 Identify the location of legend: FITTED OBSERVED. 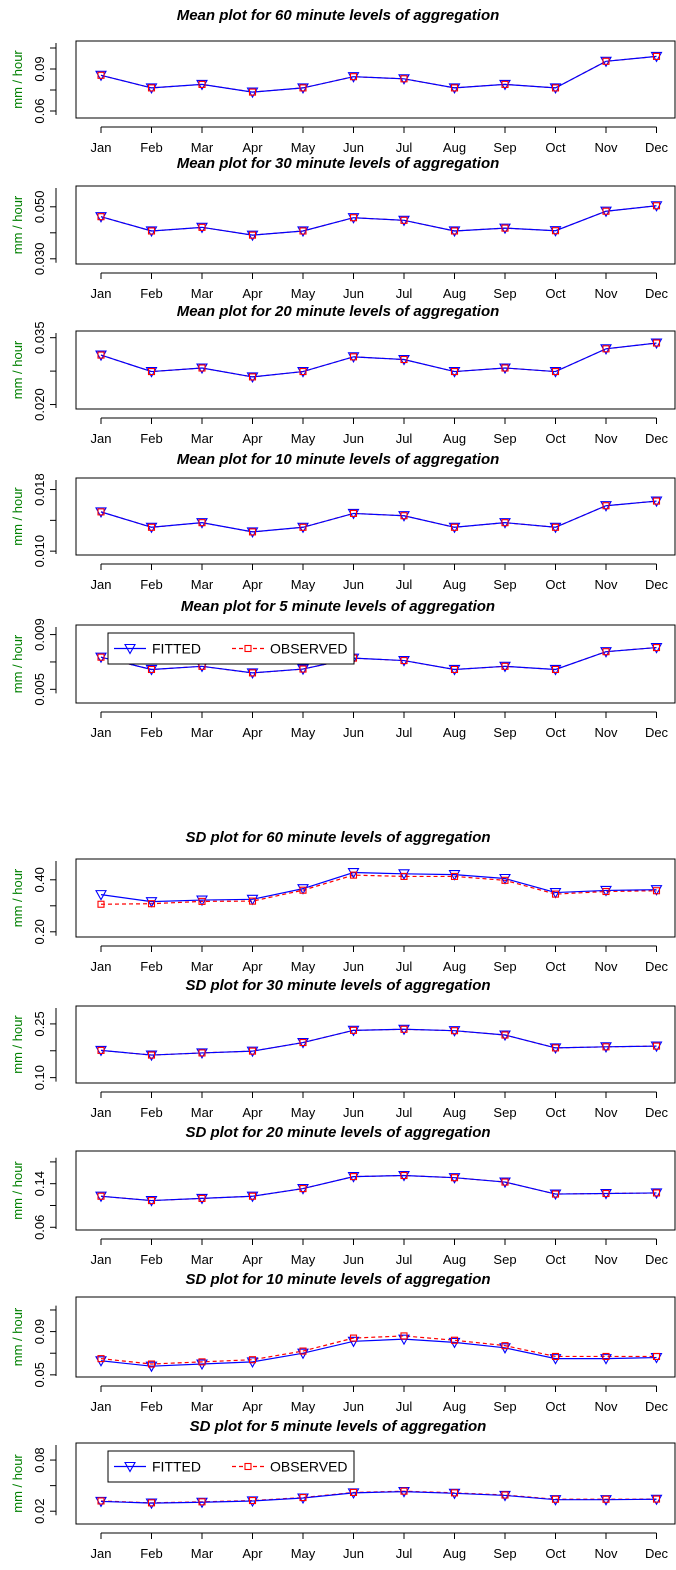
(231, 1466).